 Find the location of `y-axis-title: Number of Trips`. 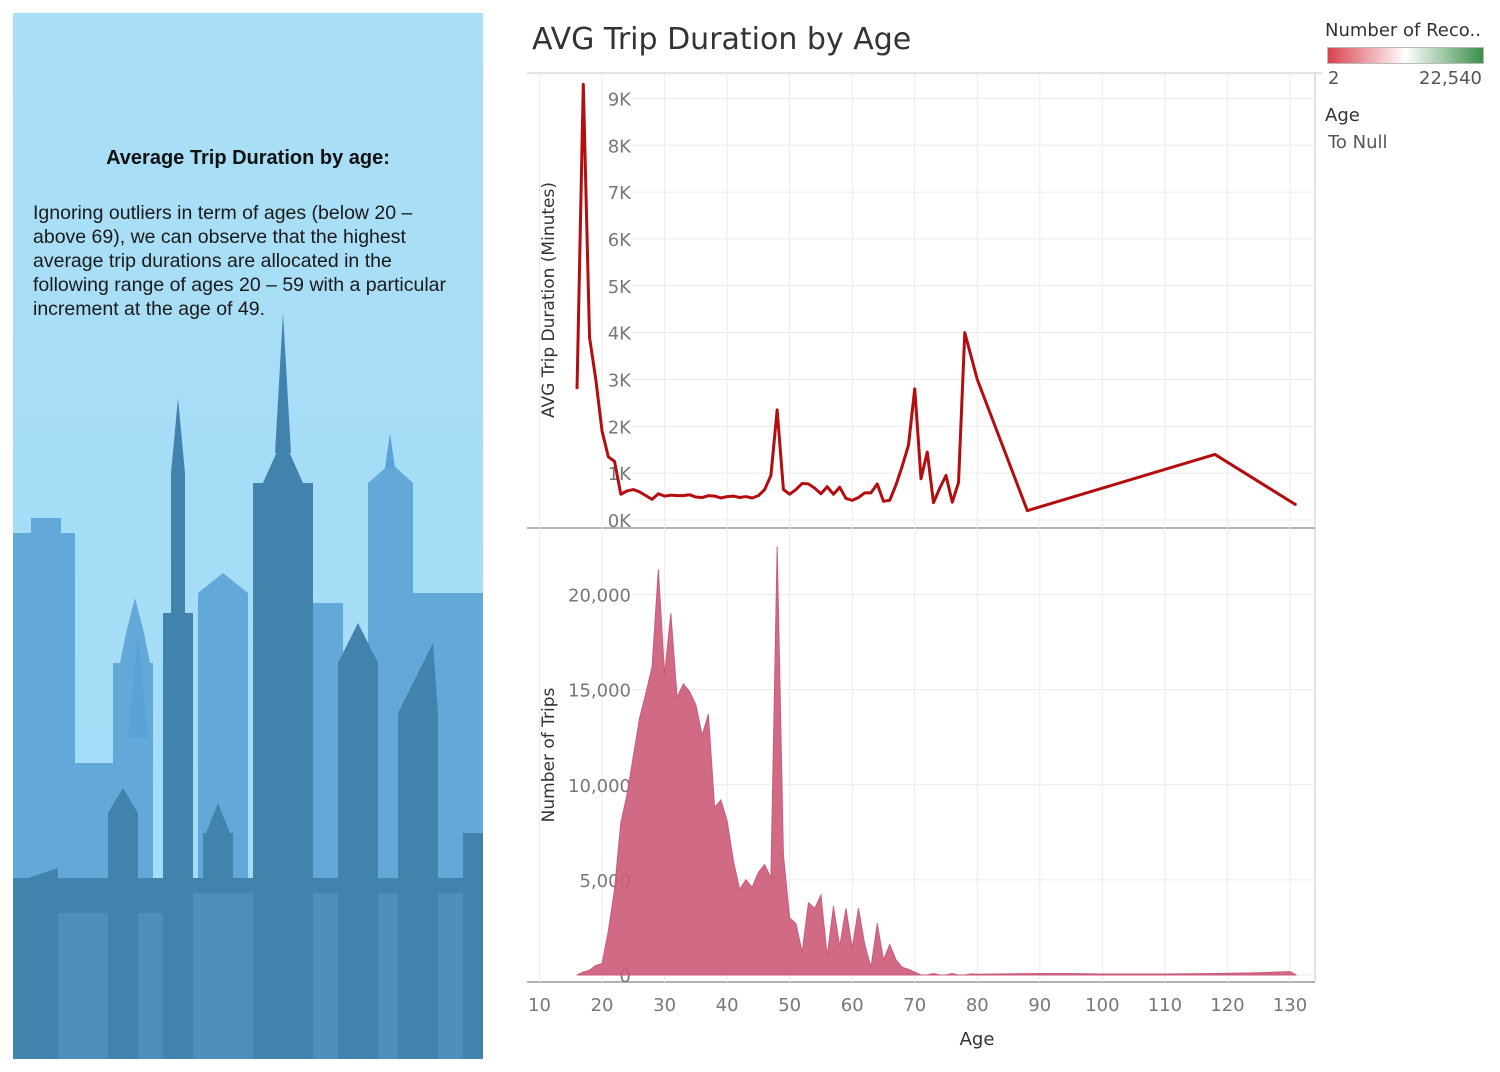

y-axis-title: Number of Trips is located at coordinates (549, 754).